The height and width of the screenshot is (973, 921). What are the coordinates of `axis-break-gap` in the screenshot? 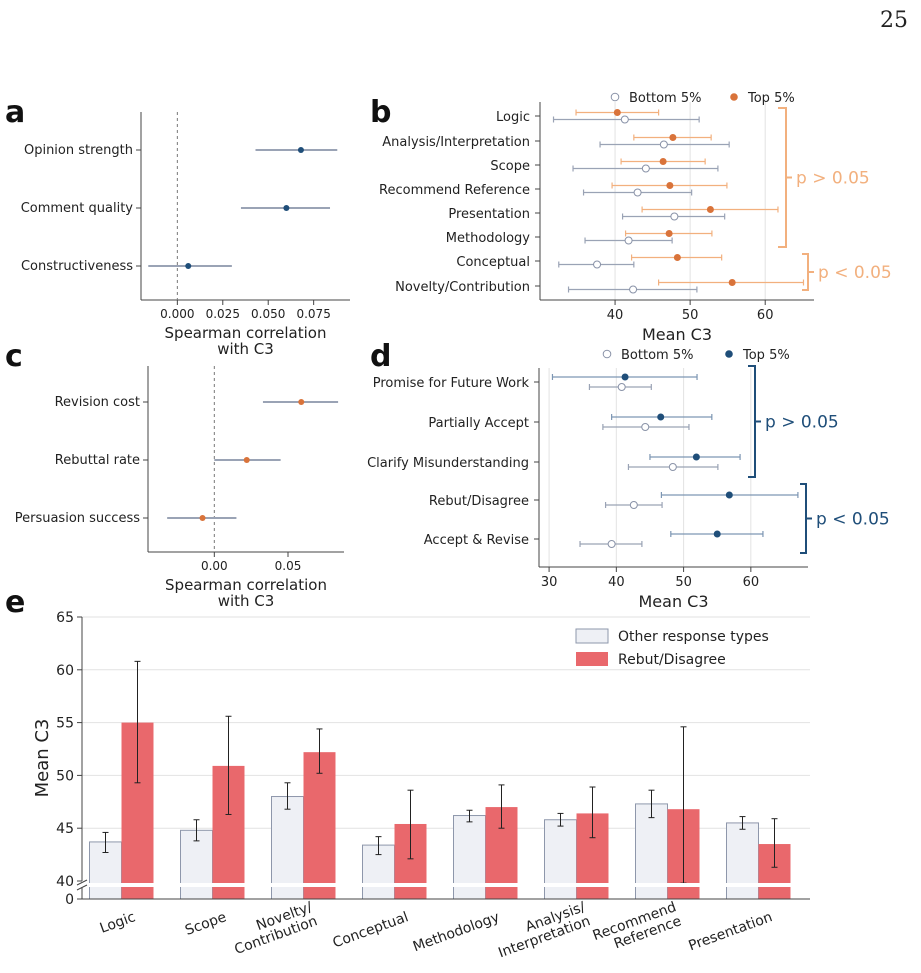 It's located at (443, 885).